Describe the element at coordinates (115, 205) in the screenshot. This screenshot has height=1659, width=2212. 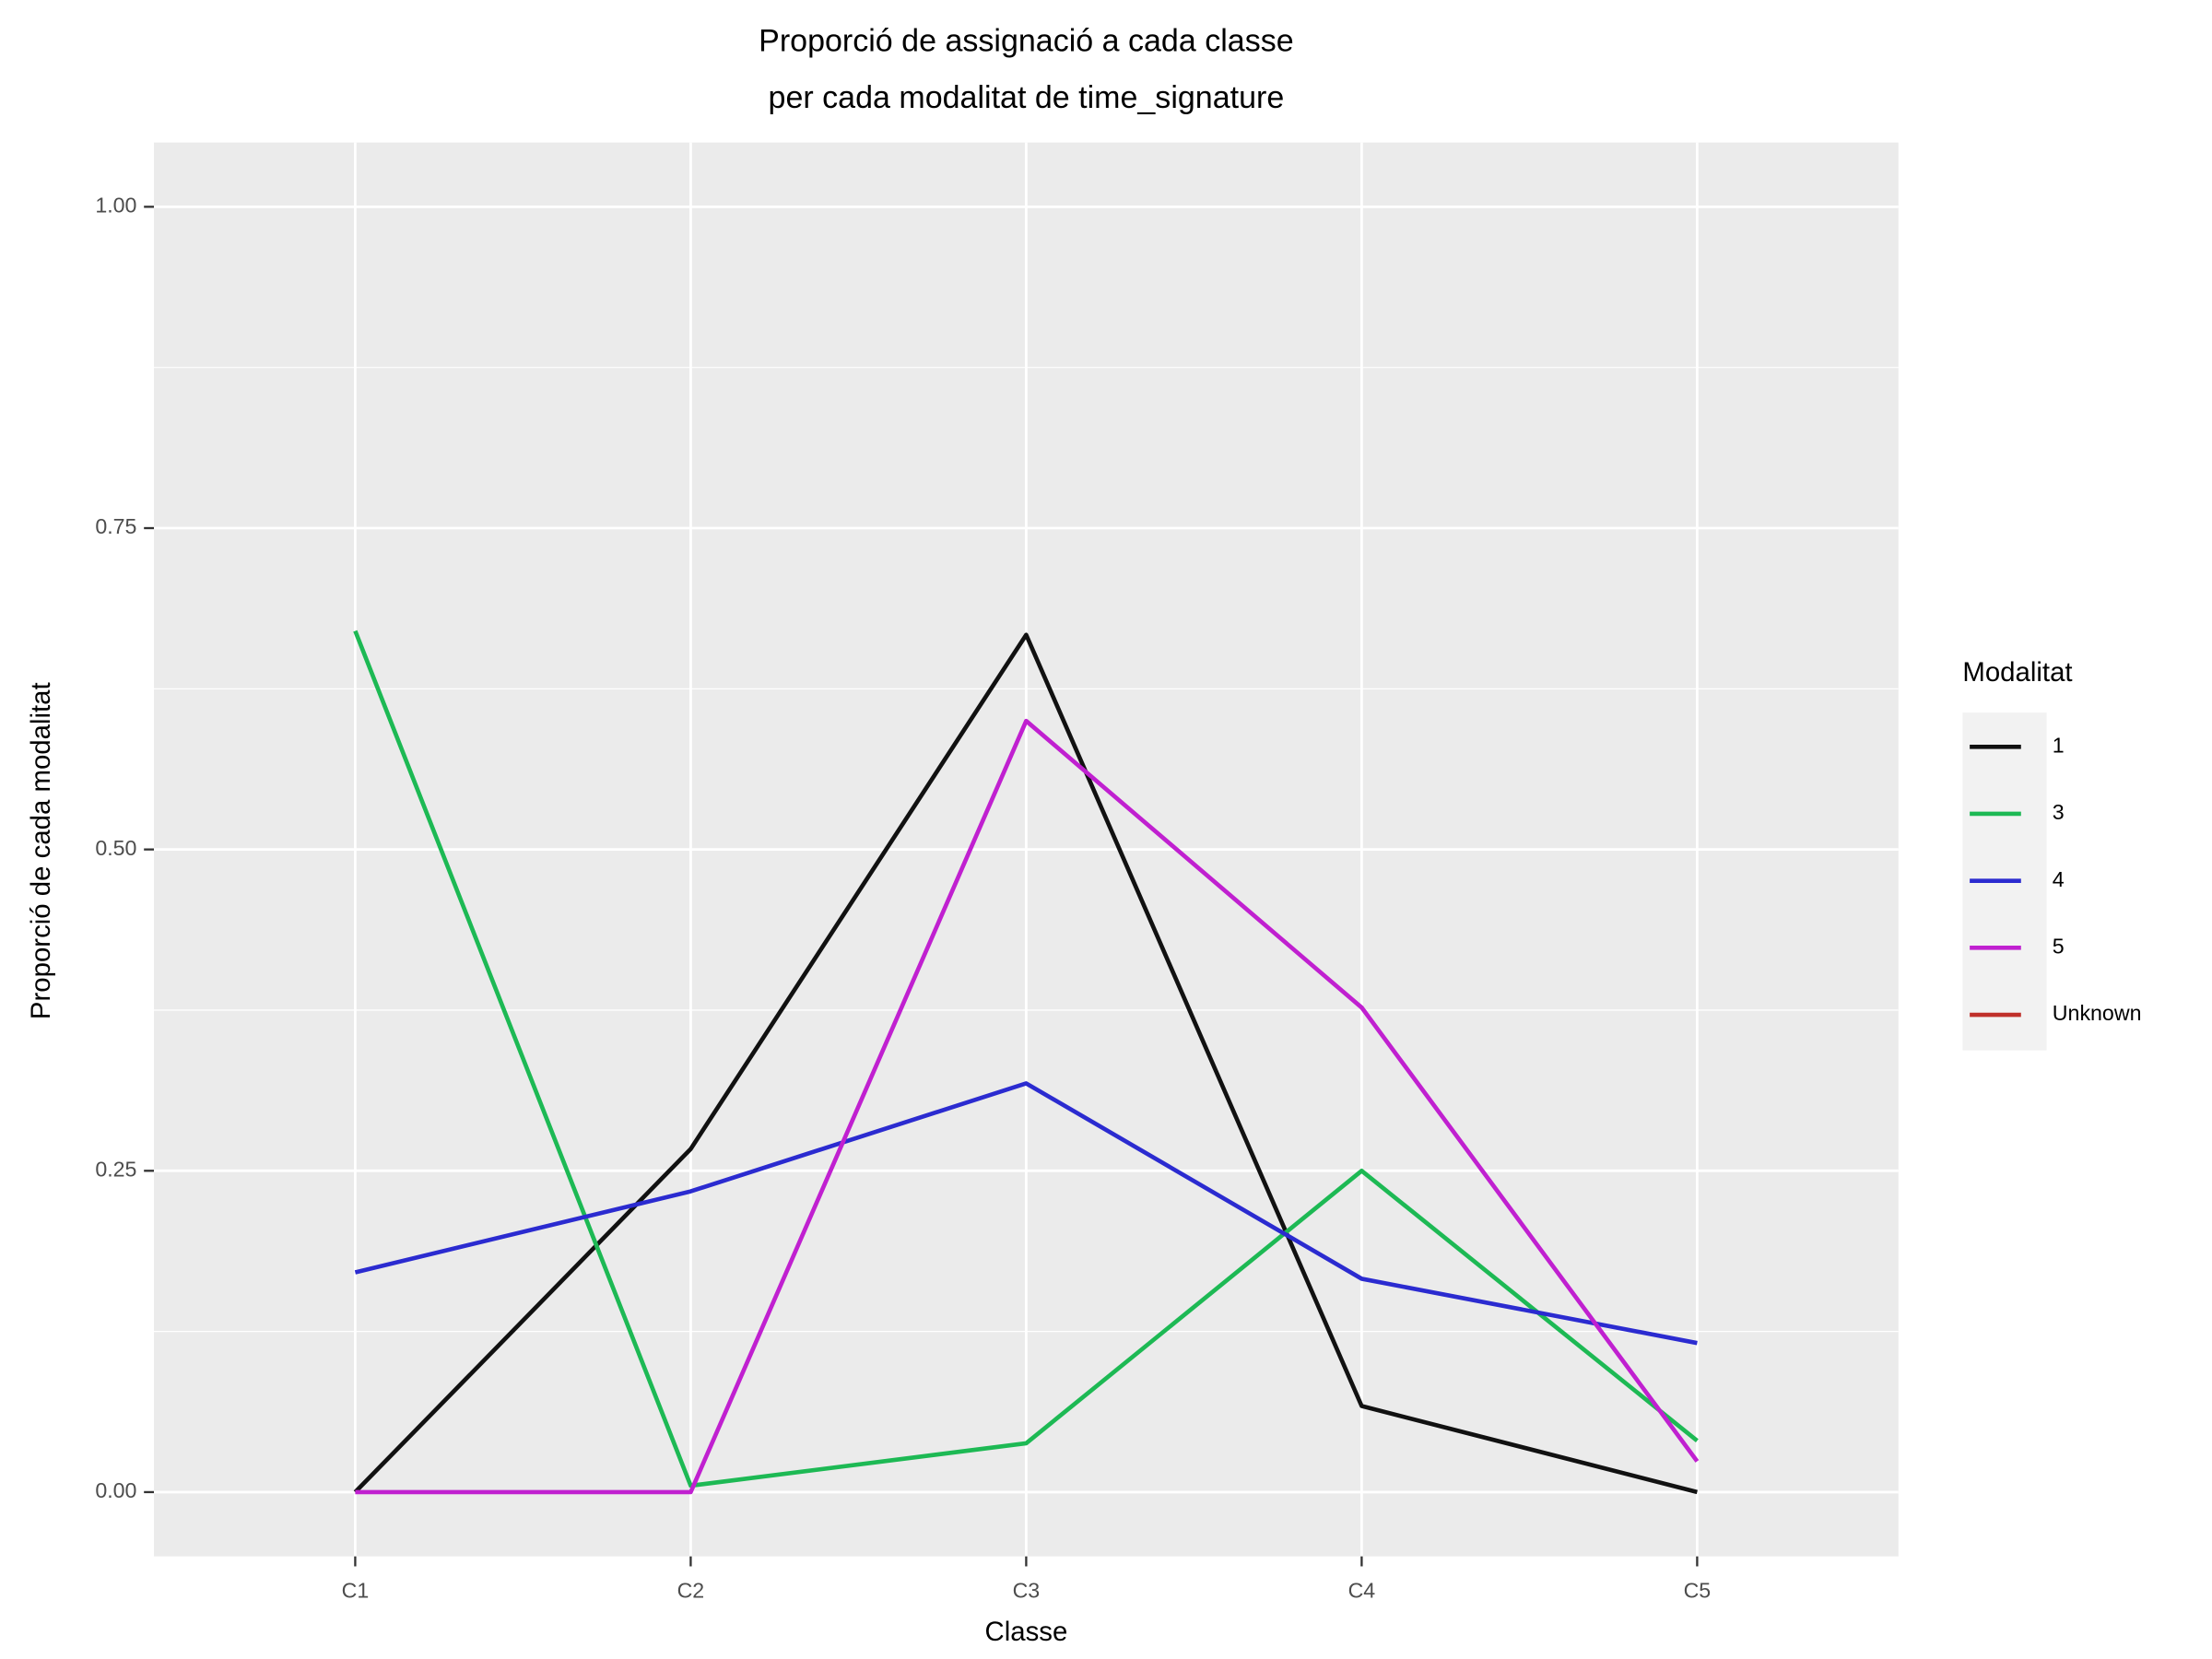
I see `y-tick-label: 1.00` at that location.